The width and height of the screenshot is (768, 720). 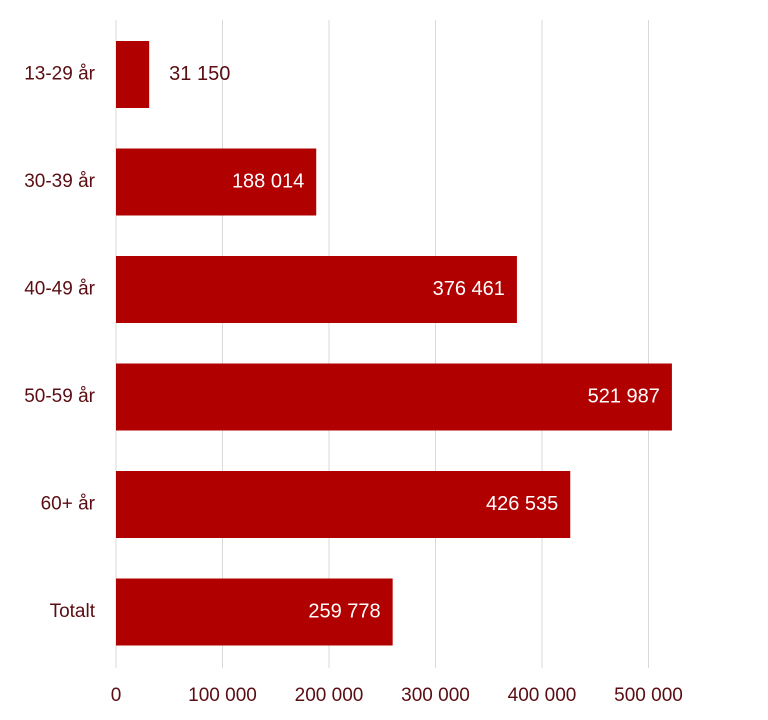 I want to click on x-tick-label: 300 000, so click(x=435, y=695).